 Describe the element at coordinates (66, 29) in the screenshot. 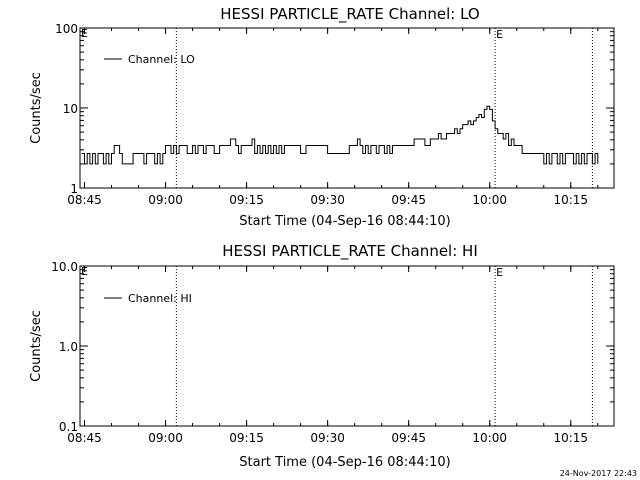

I see `y-tick-label-lo: 100` at that location.